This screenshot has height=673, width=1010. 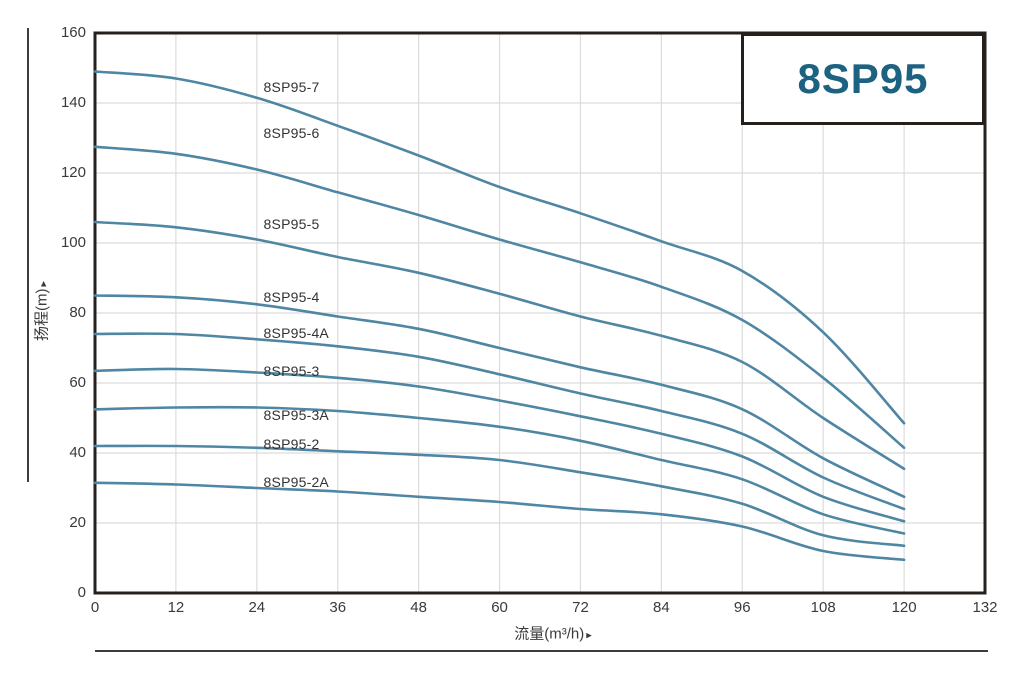 What do you see at coordinates (338, 607) in the screenshot?
I see `x-tick-label-36: 36` at bounding box center [338, 607].